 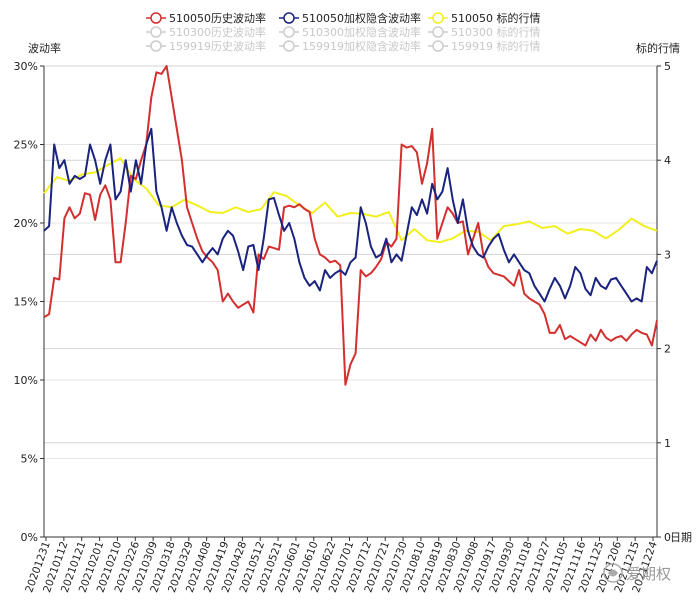 I want to click on legend-label: 159919历史波动率, so click(x=217, y=46).